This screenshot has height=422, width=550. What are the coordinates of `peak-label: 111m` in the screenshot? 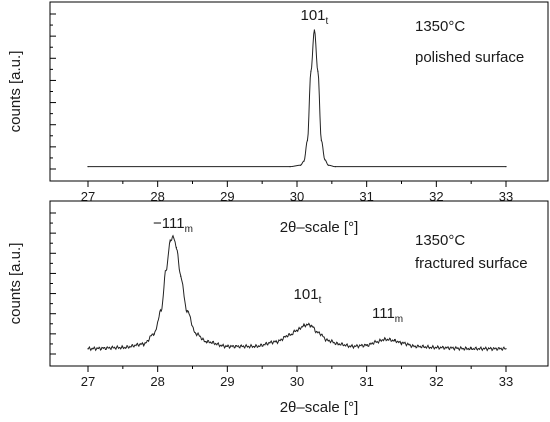 It's located at (387, 315).